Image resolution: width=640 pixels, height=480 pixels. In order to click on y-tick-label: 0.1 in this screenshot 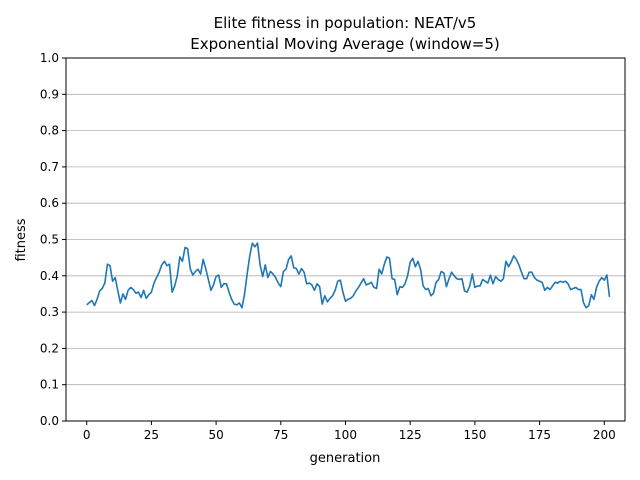, I will do `click(49, 385)`.